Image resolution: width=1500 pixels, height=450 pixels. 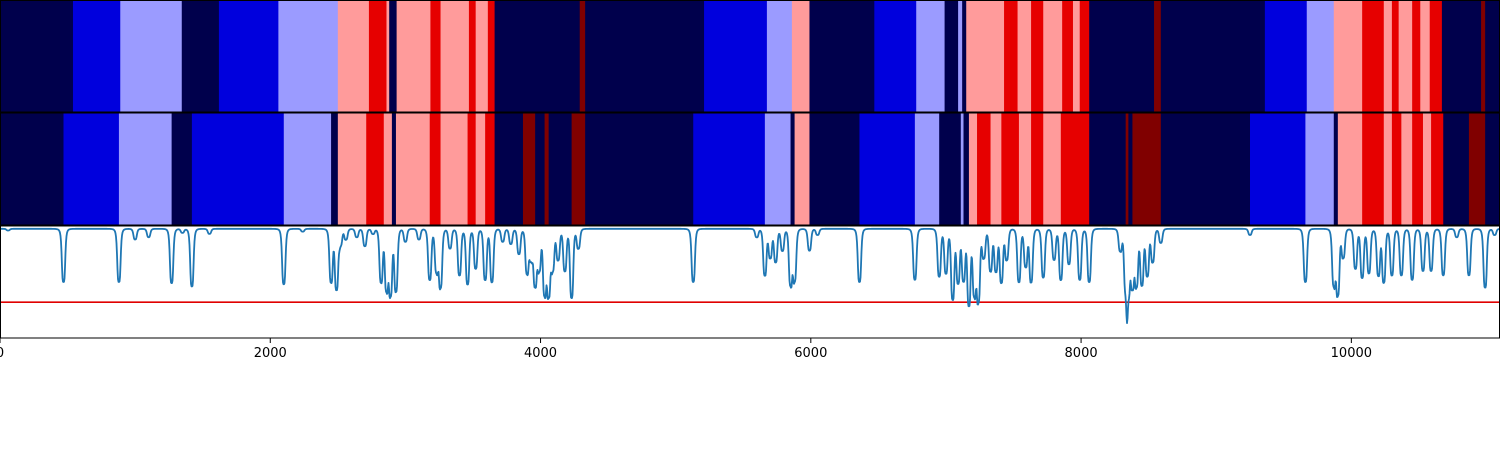 What do you see at coordinates (1081, 353) in the screenshot?
I see `x-tick-label-4: 8000` at bounding box center [1081, 353].